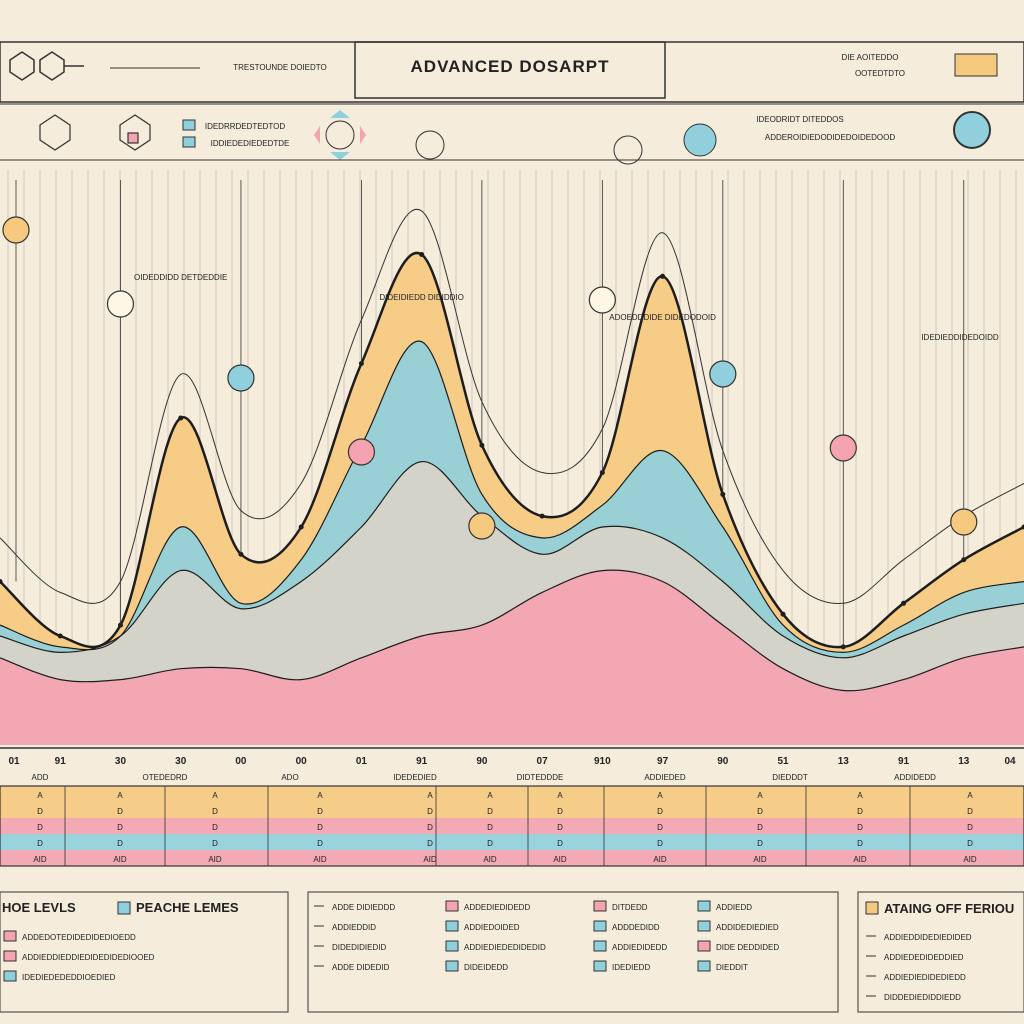 This screenshot has width=1024, height=1024. What do you see at coordinates (280, 67) in the screenshot?
I see `header-left-caption: TRESTOUNDE DOIEDTO` at bounding box center [280, 67].